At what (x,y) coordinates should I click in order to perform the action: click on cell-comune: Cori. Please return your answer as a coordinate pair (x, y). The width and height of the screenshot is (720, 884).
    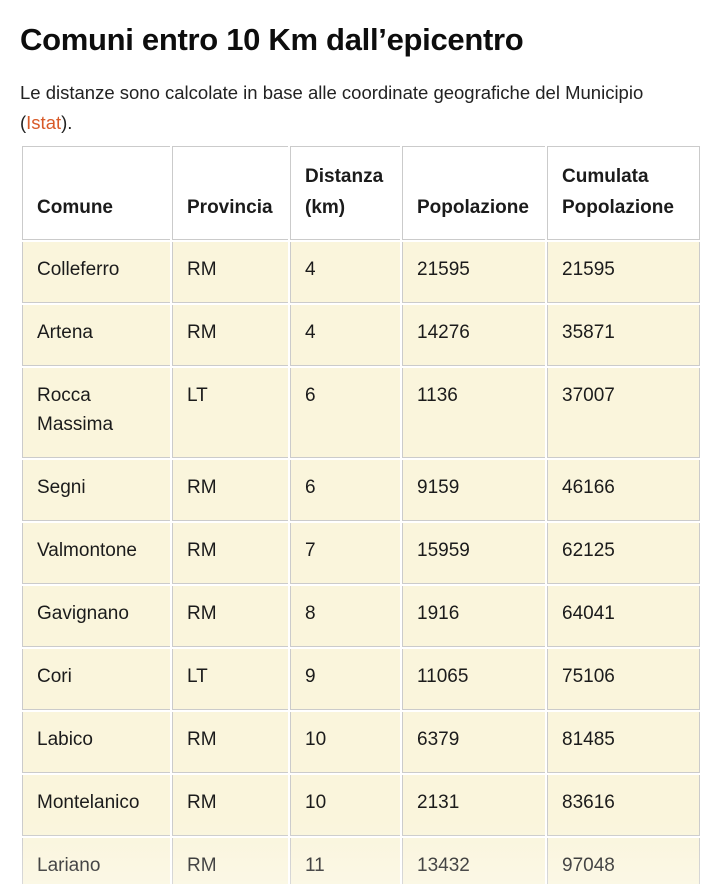
    Looking at the image, I should click on (96, 679).